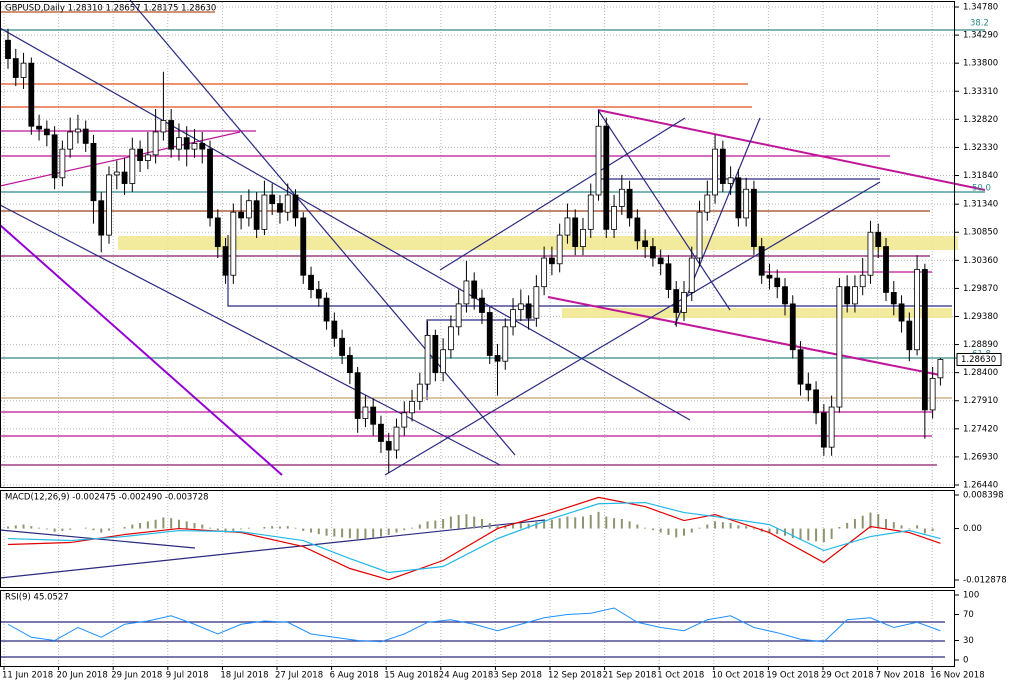 This screenshot has width=1024, height=683. I want to click on y-tick-label: 0.008398, so click(983, 496).